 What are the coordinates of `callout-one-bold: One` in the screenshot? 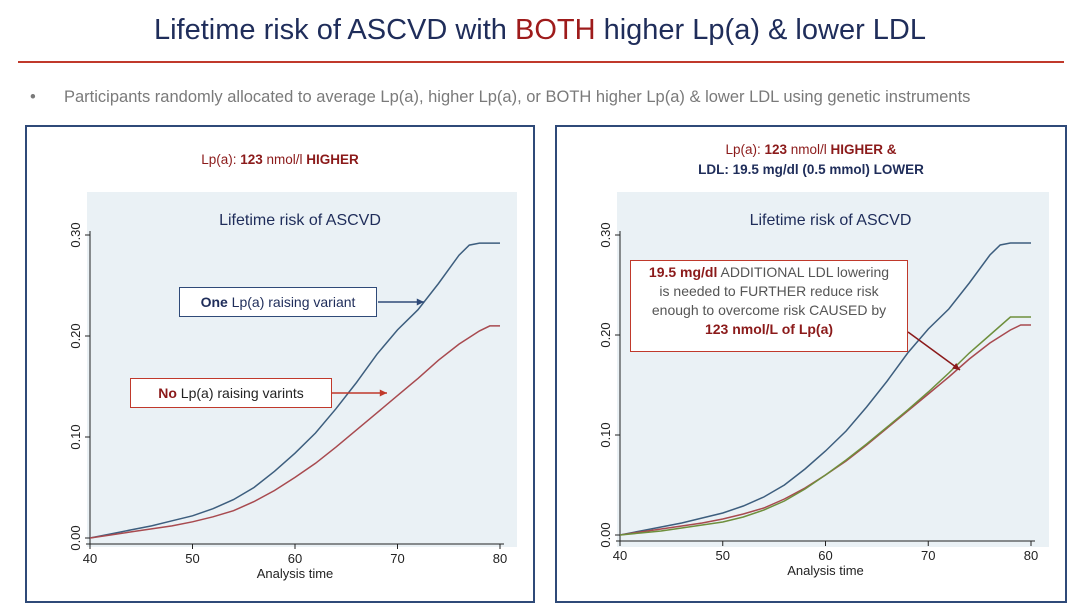 It's located at (214, 302).